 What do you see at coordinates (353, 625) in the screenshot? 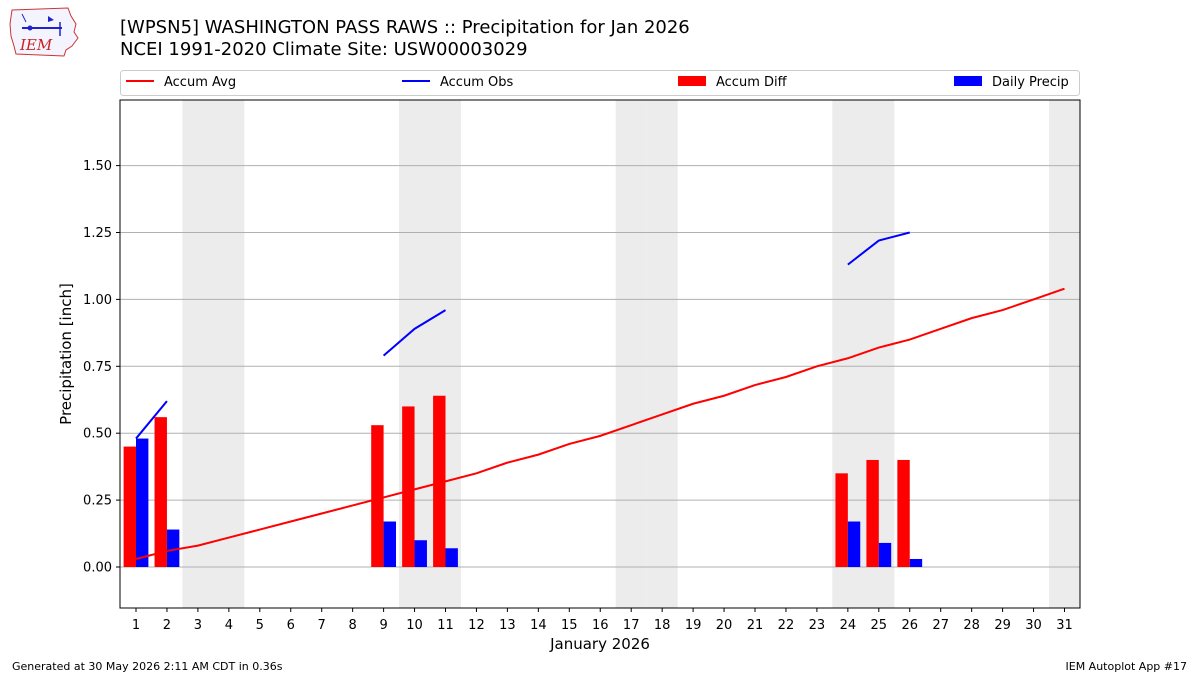
I see `x-tick-label: 8` at bounding box center [353, 625].